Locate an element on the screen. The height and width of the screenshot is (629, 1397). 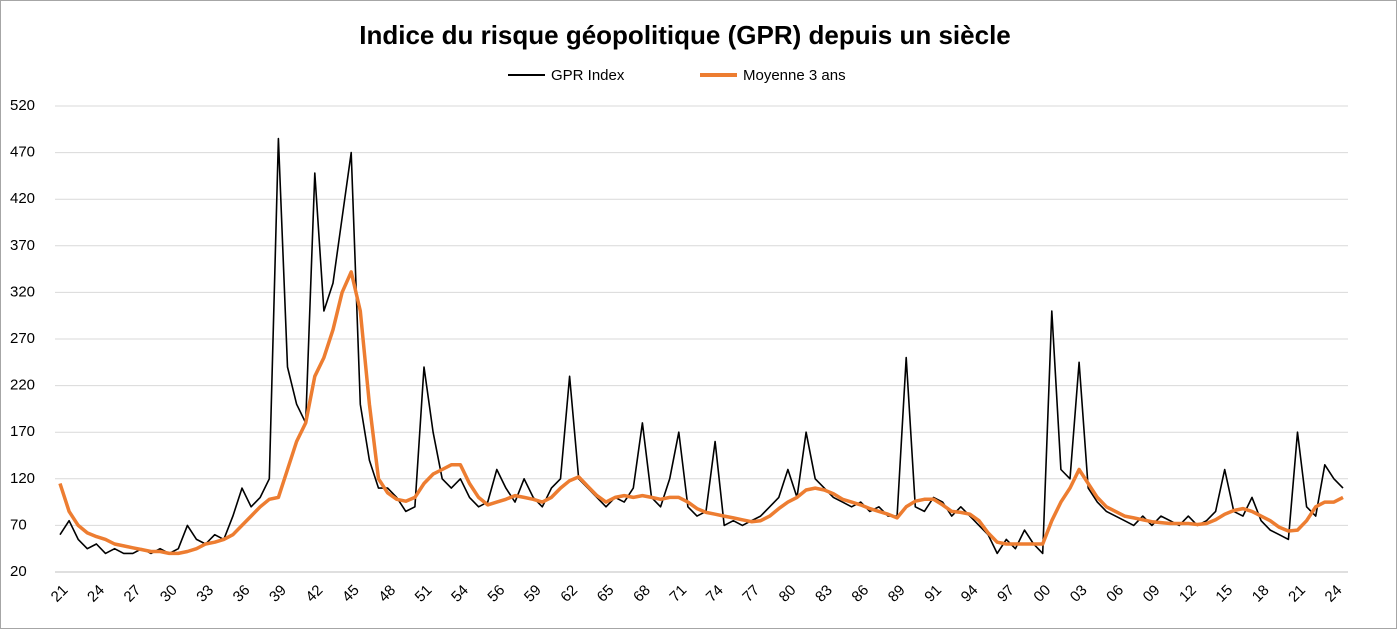
legend-label: Moyenne 3 ans is located at coordinates (794, 75).